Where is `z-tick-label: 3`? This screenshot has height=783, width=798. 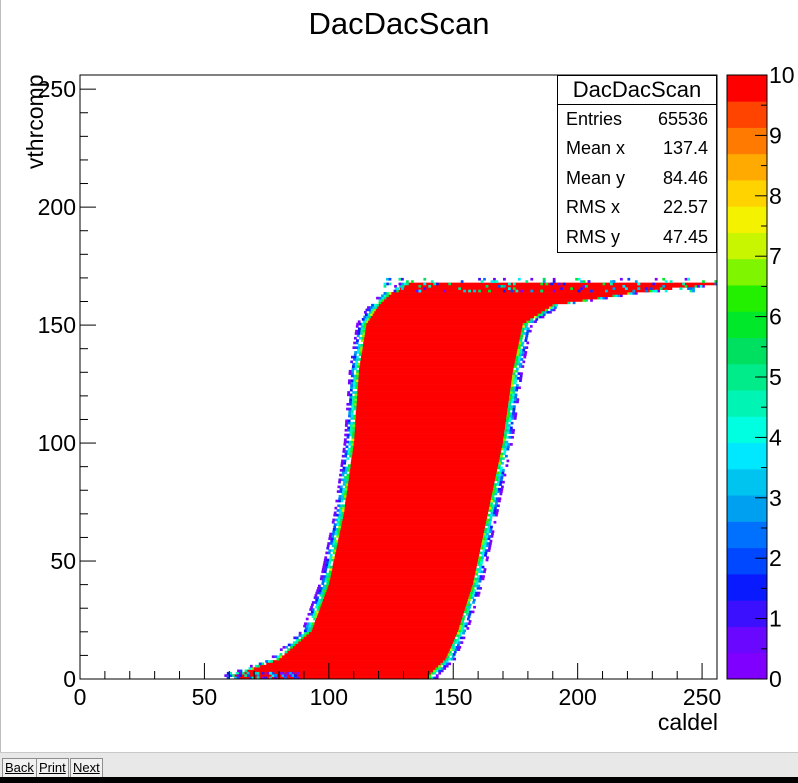 z-tick-label: 3 is located at coordinates (775, 498).